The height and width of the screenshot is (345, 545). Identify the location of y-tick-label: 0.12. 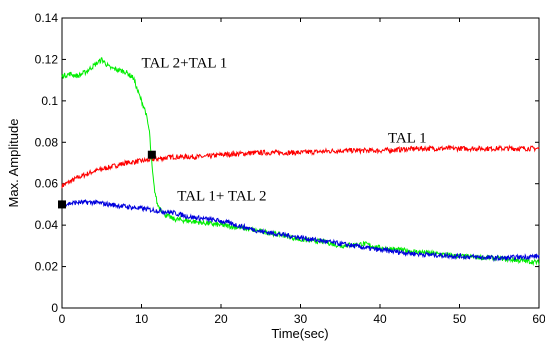
(47, 59).